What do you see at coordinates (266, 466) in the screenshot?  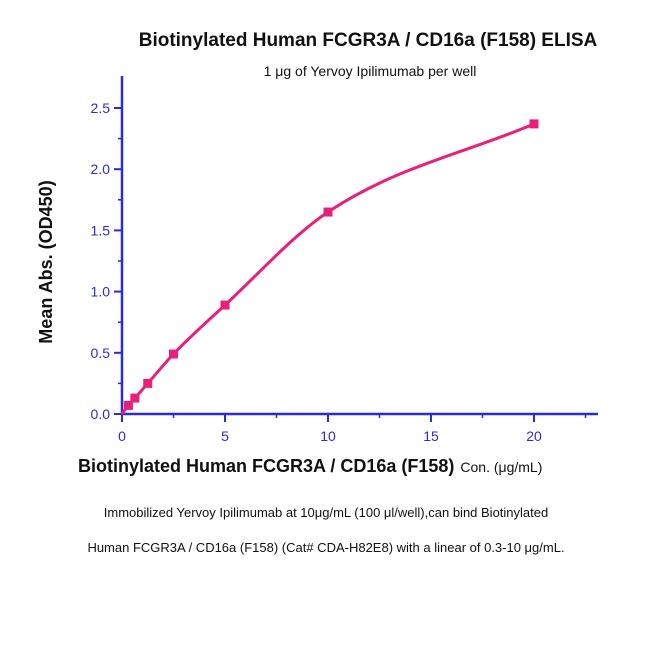 I see `x-axis-label-main: Biotinylated Human FCGR3A / CD16a (F158)` at bounding box center [266, 466].